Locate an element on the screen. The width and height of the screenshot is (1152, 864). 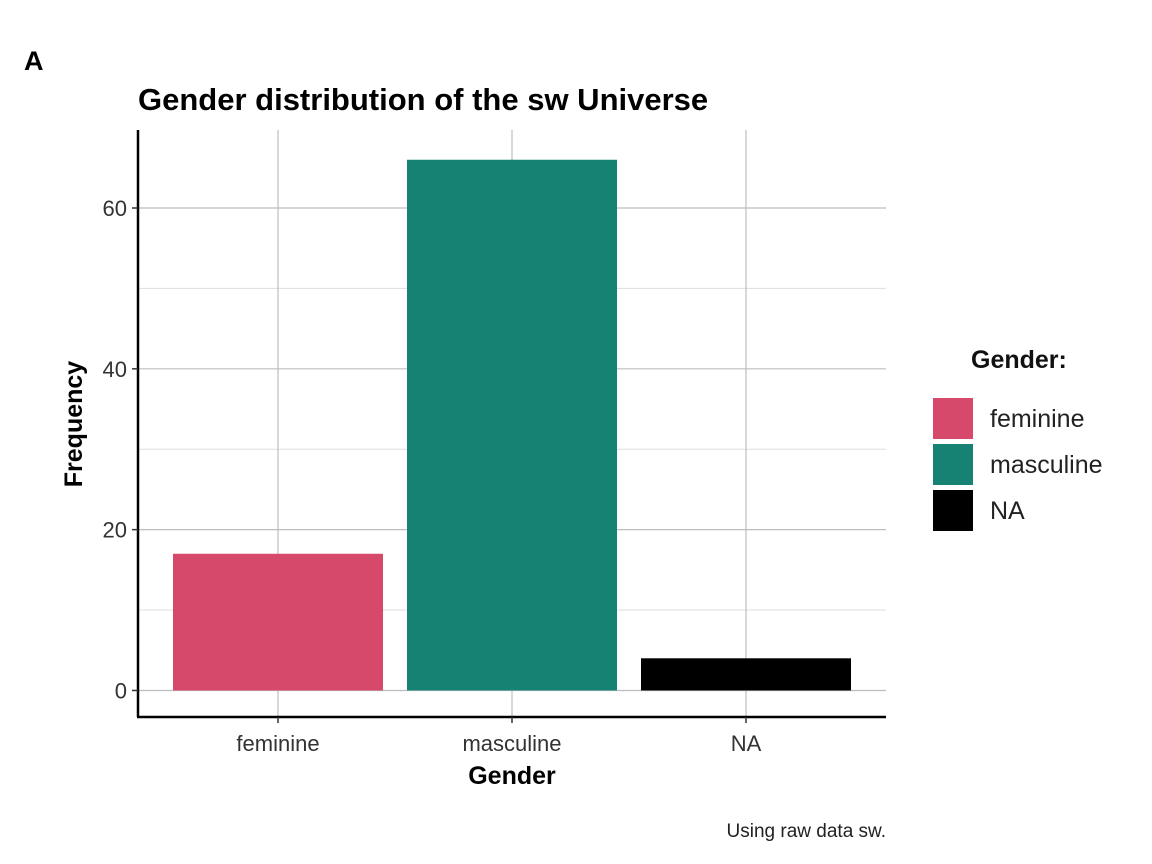
chart-caption: Using raw data sw. is located at coordinates (806, 831).